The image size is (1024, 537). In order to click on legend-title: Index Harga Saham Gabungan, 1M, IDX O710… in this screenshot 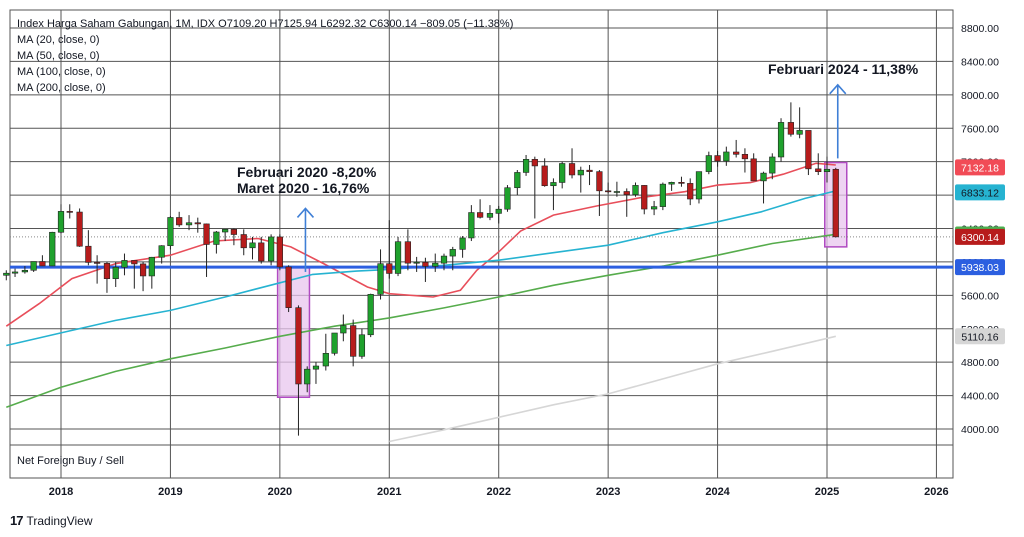, I will do `click(265, 24)`.